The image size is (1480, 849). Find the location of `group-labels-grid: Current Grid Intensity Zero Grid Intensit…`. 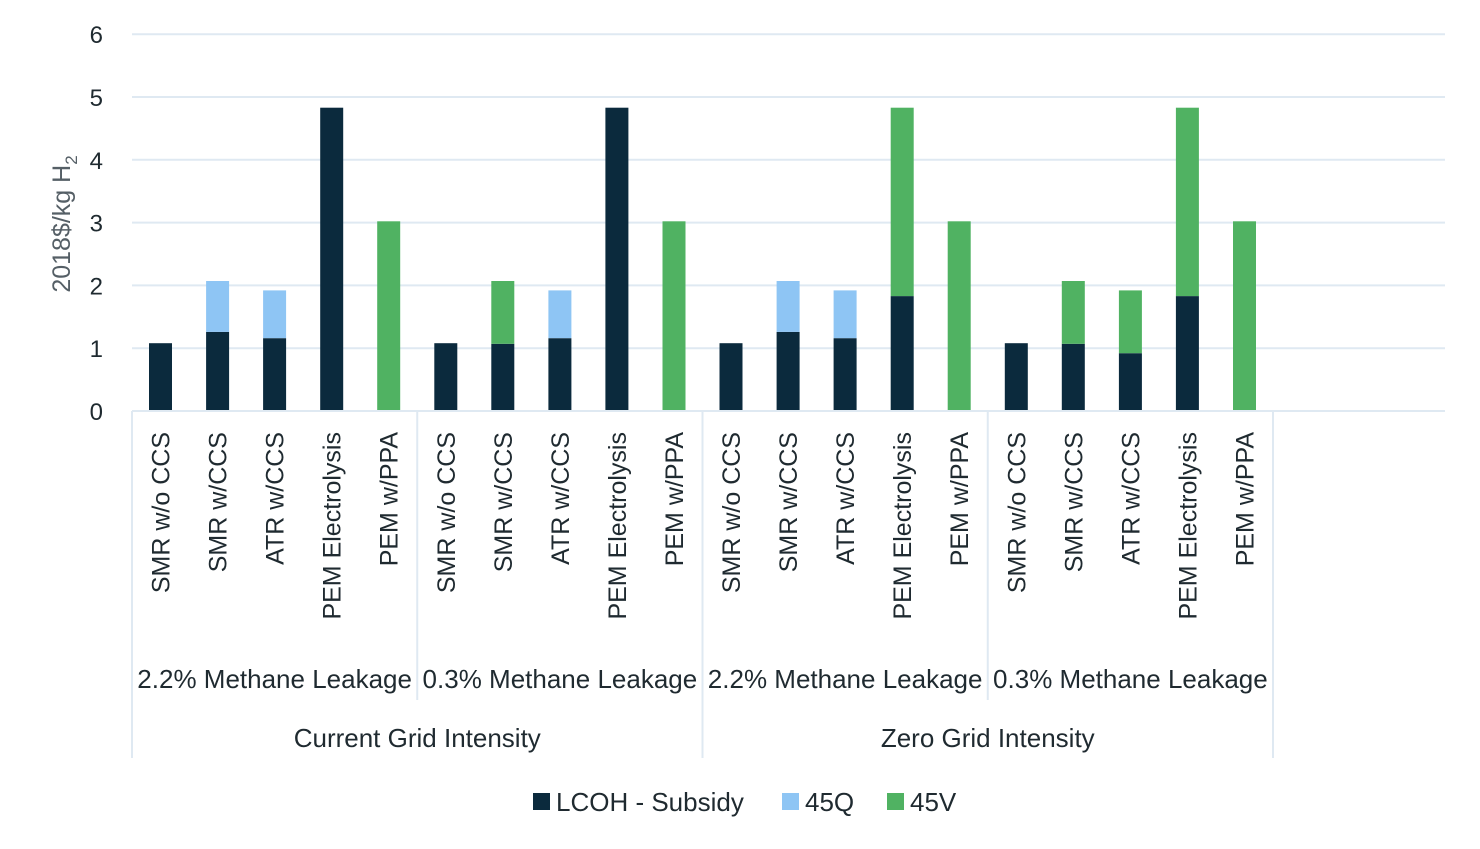

group-labels-grid: Current Grid Intensity Zero Grid Intensit… is located at coordinates (694, 738).